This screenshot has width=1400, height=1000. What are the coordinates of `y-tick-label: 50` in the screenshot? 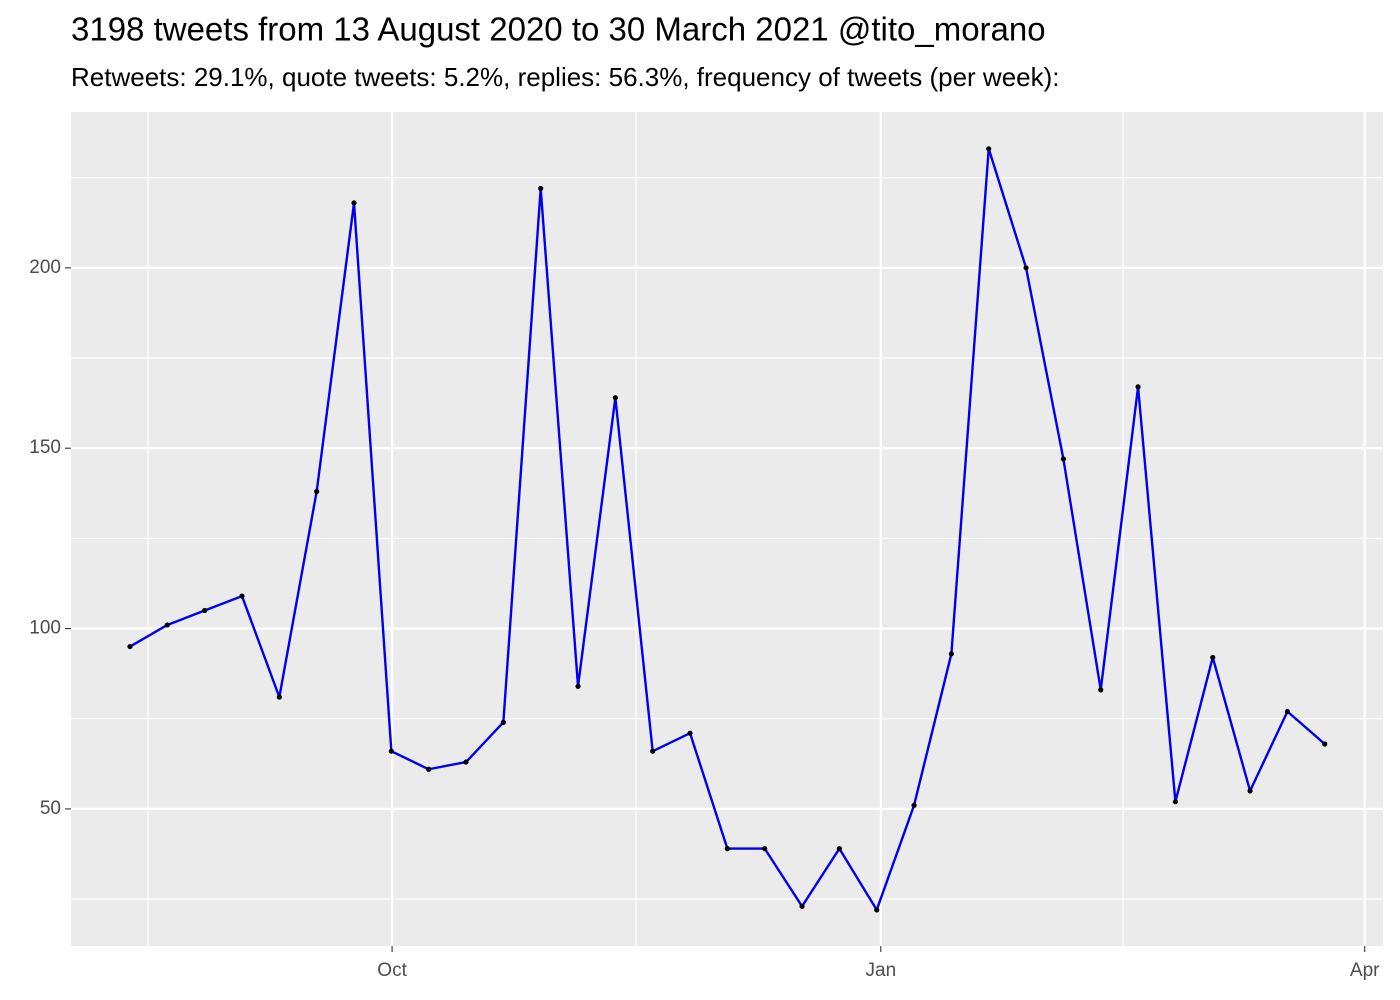 It's located at (50, 808).